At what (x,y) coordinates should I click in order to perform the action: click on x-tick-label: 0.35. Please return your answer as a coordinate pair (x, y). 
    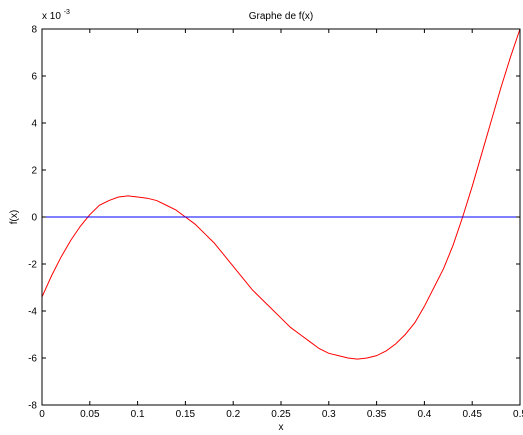
    Looking at the image, I should click on (377, 414).